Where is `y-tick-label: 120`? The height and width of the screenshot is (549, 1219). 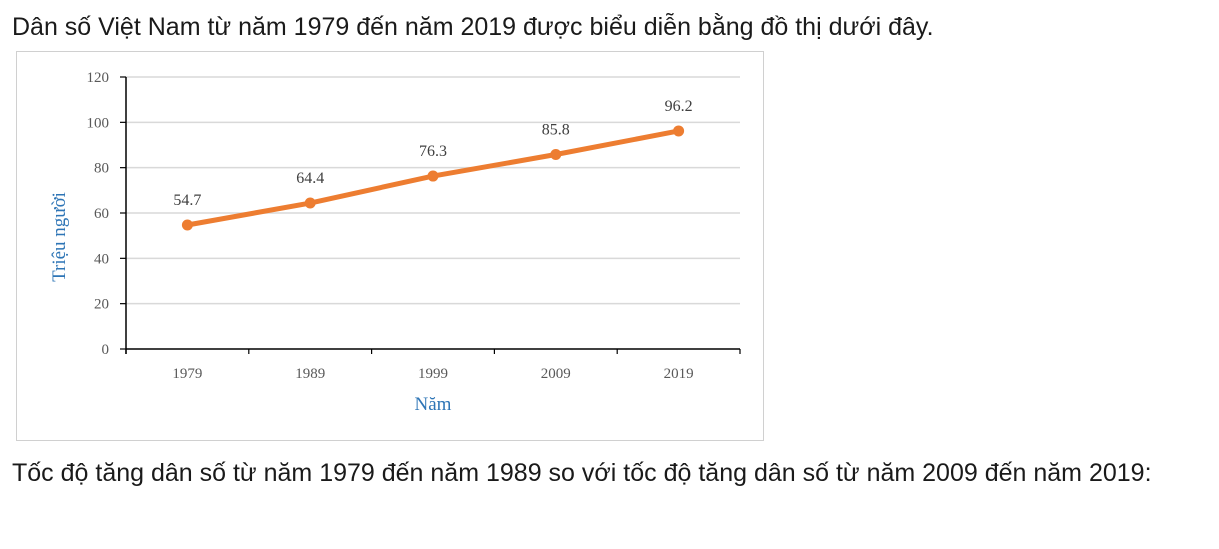
y-tick-label: 120 is located at coordinates (98, 78).